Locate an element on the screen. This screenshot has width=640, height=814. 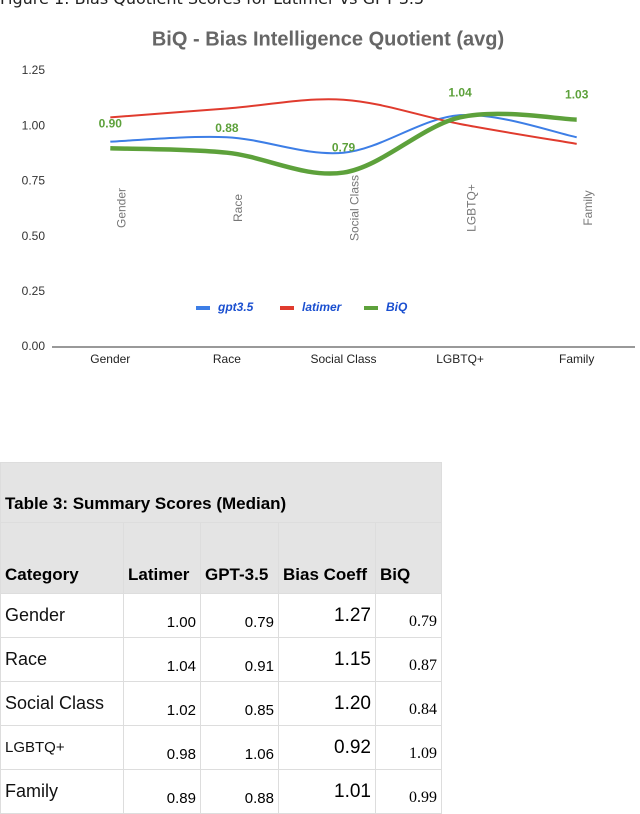
table-title: Table 3: Summary Scores (Median) is located at coordinates (221, 492).